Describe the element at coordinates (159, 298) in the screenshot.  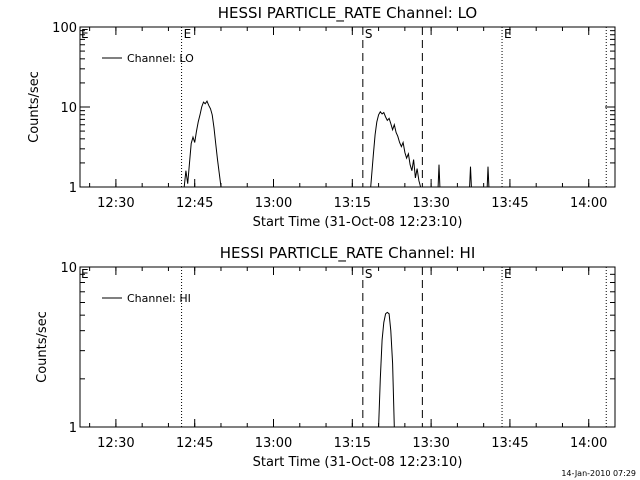
I see `legend-label: Channel: HI` at that location.